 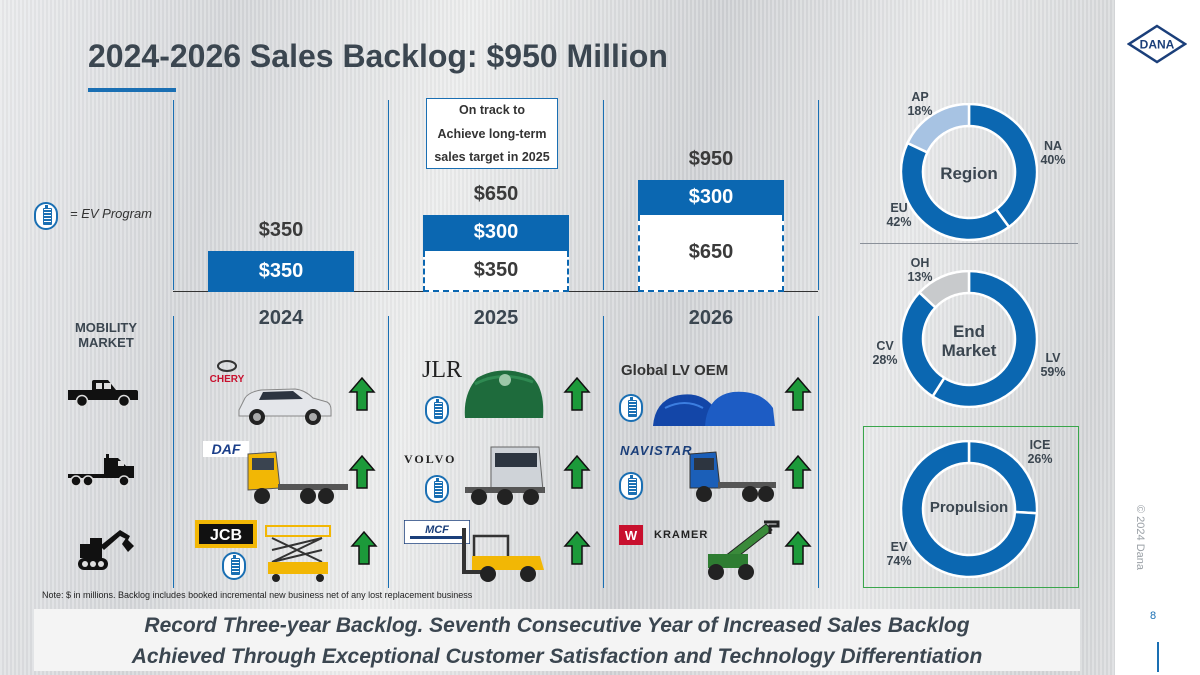 I want to click on pie-divider, so click(x=969, y=243).